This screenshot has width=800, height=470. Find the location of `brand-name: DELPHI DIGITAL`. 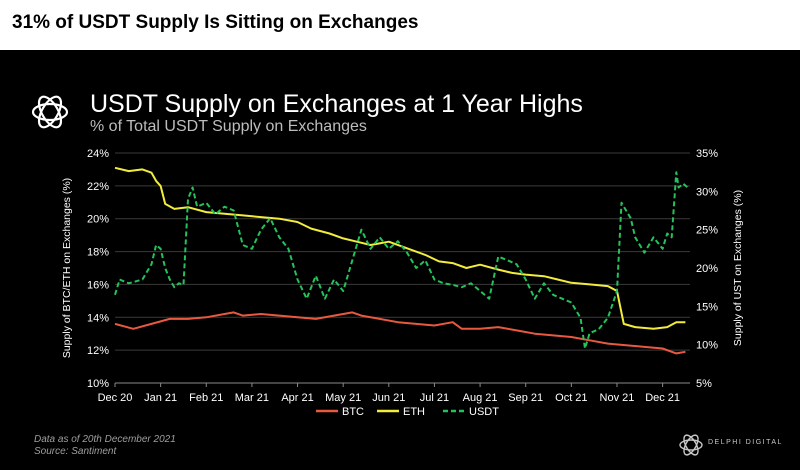

brand-name: DELPHI DIGITAL is located at coordinates (745, 442).